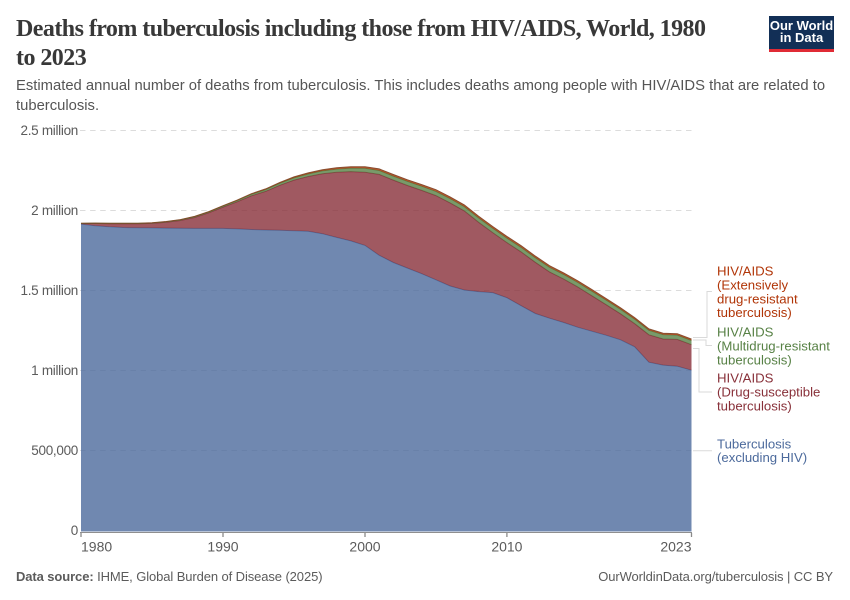 The height and width of the screenshot is (600, 850). What do you see at coordinates (757, 298) in the screenshot?
I see `svg-text: drug-resistant` at bounding box center [757, 298].